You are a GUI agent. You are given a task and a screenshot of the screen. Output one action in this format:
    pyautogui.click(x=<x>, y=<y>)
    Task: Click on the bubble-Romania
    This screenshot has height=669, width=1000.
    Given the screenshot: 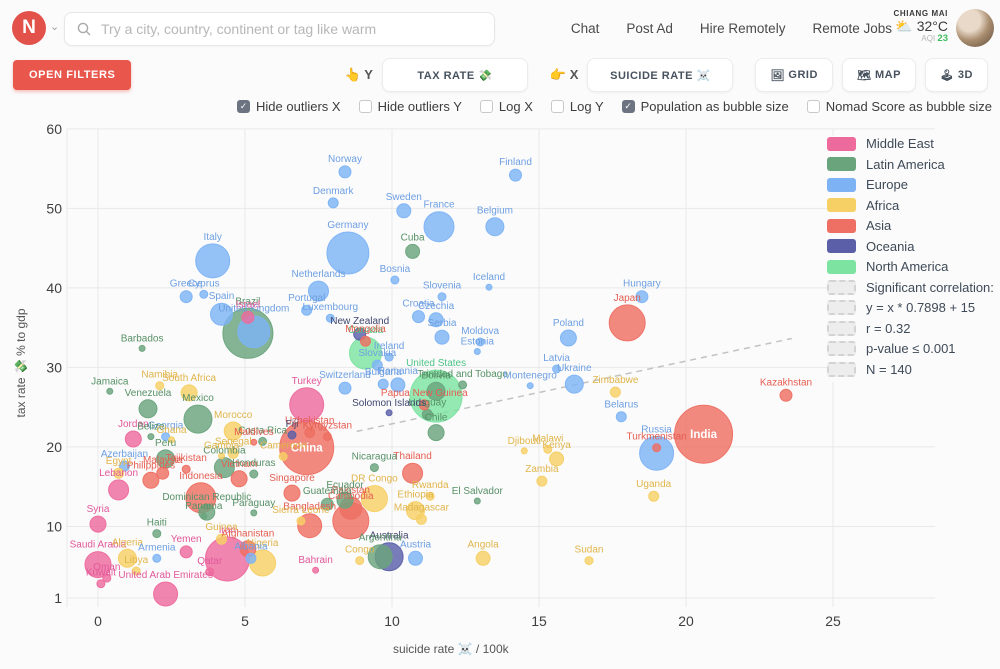 What is the action you would take?
    pyautogui.click(x=398, y=385)
    